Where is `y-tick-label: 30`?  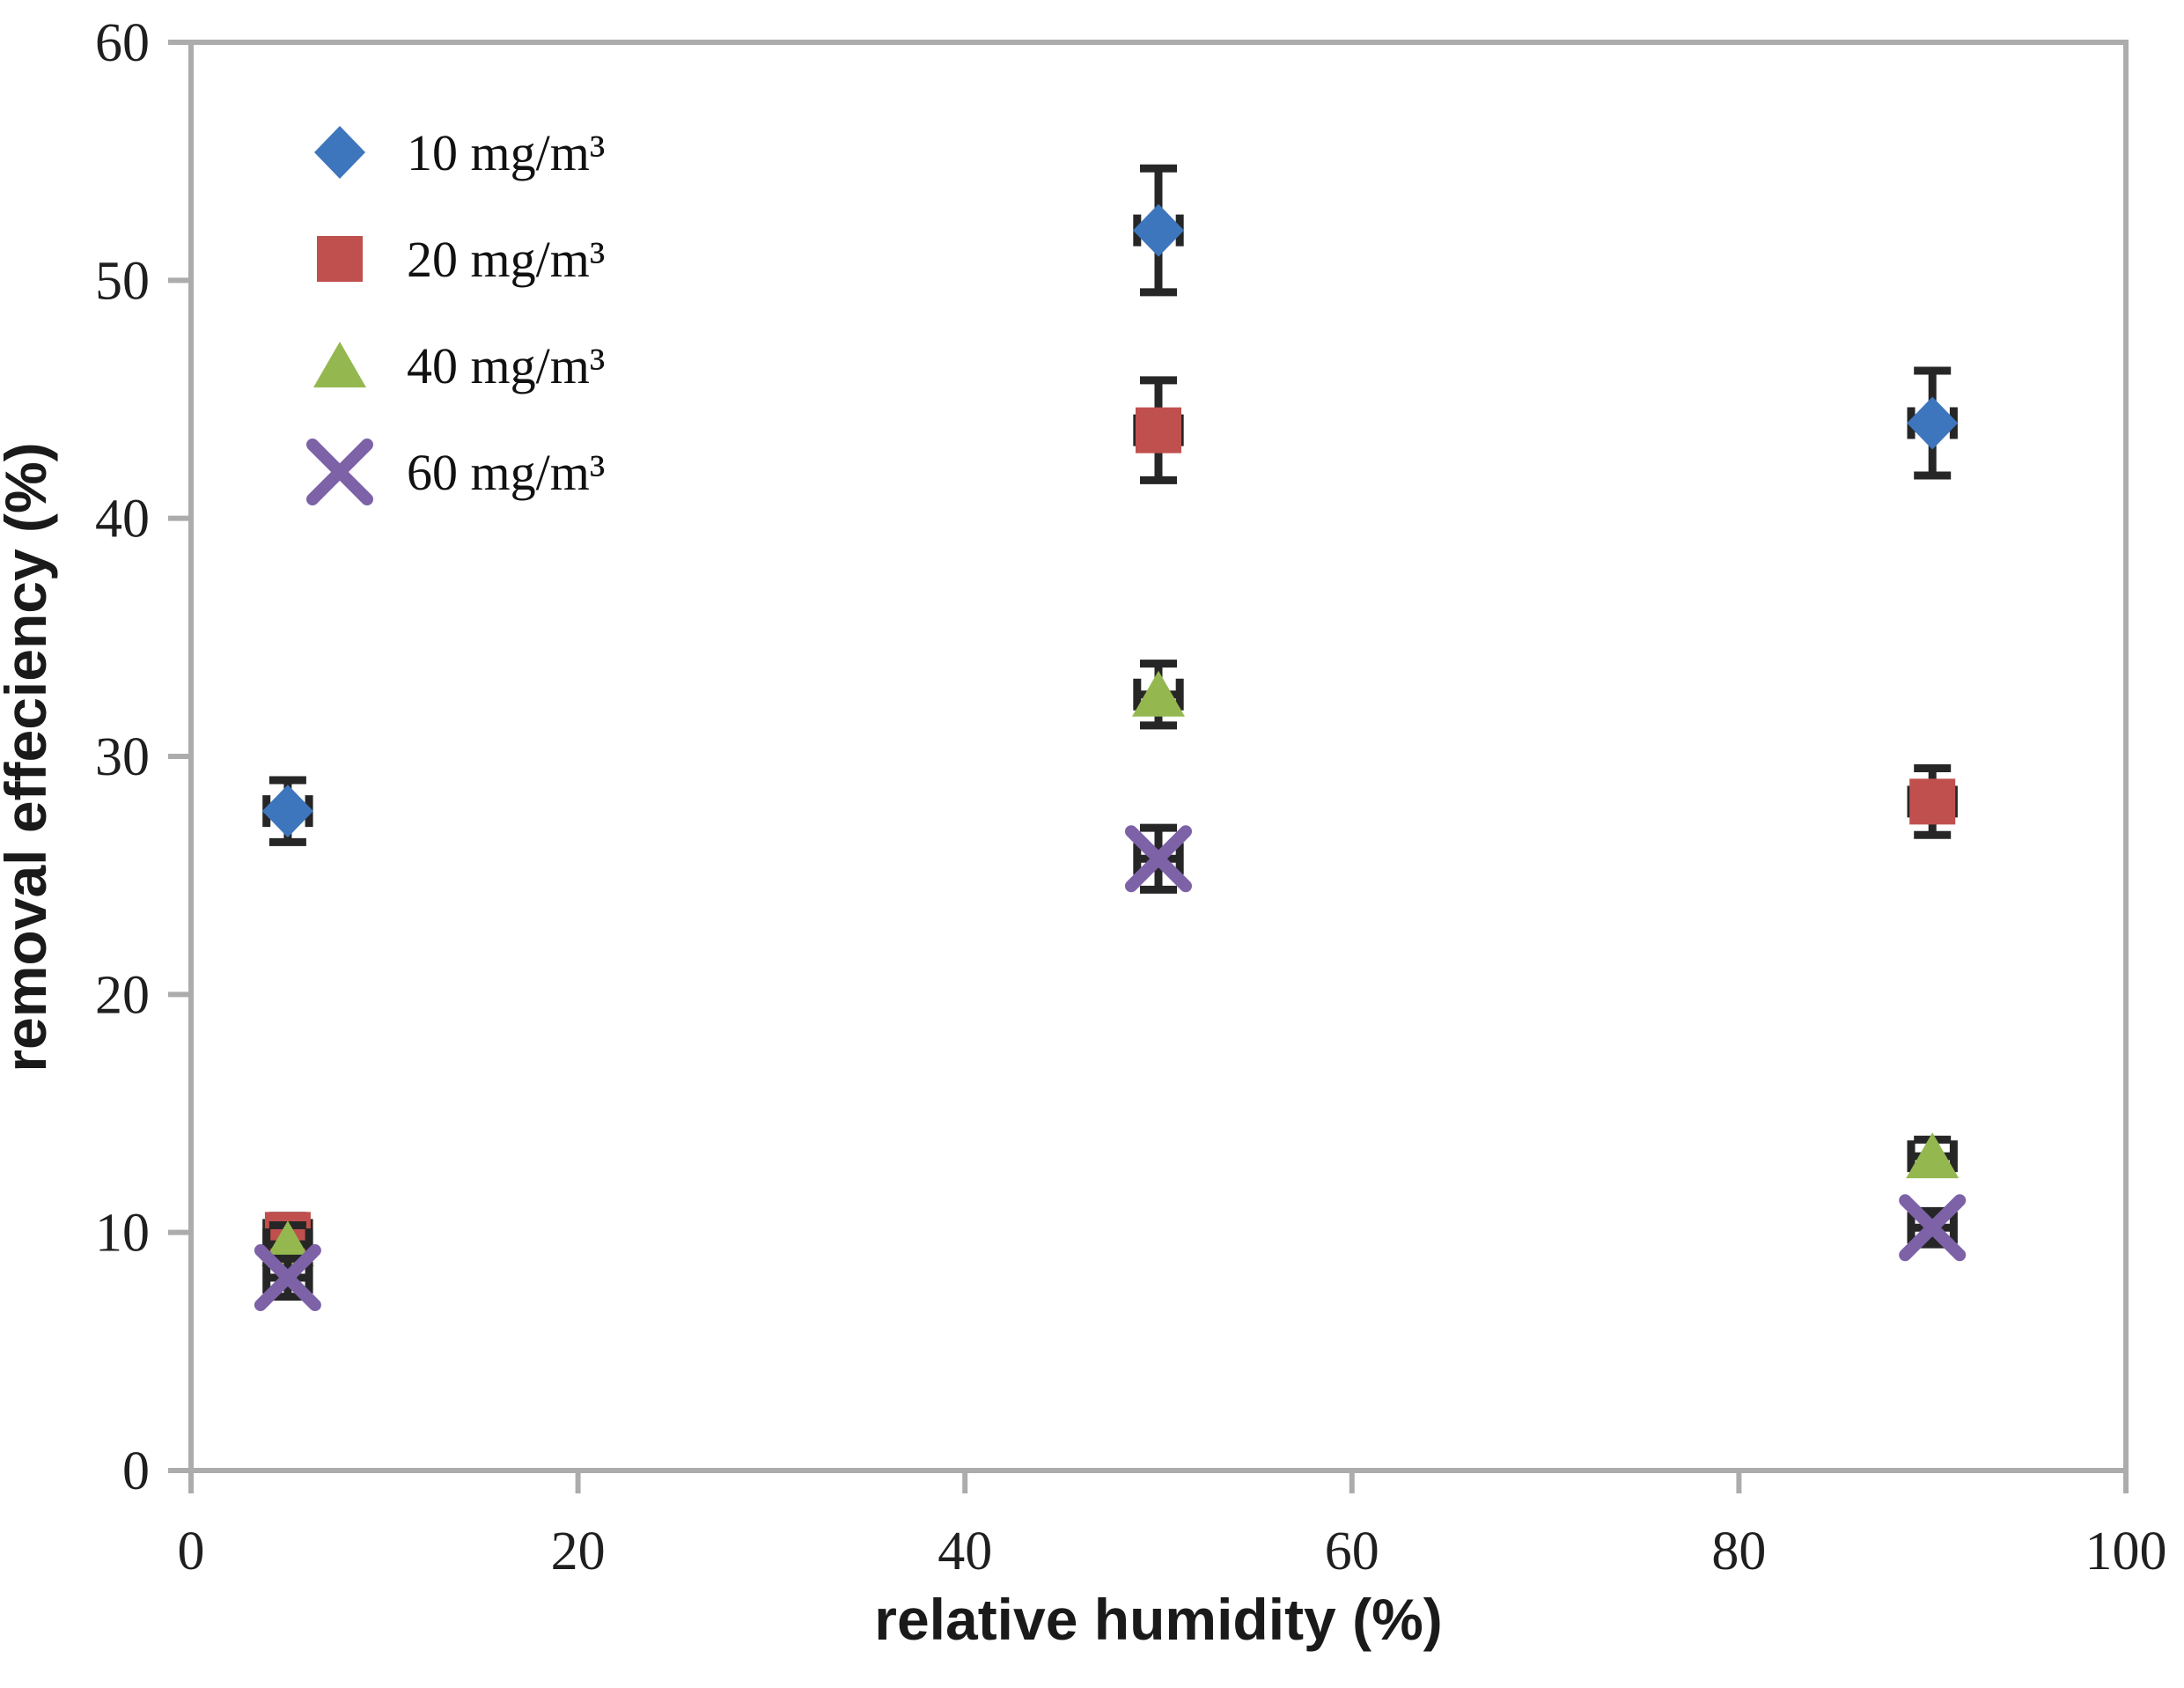 y-tick-label: 30 is located at coordinates (122, 757).